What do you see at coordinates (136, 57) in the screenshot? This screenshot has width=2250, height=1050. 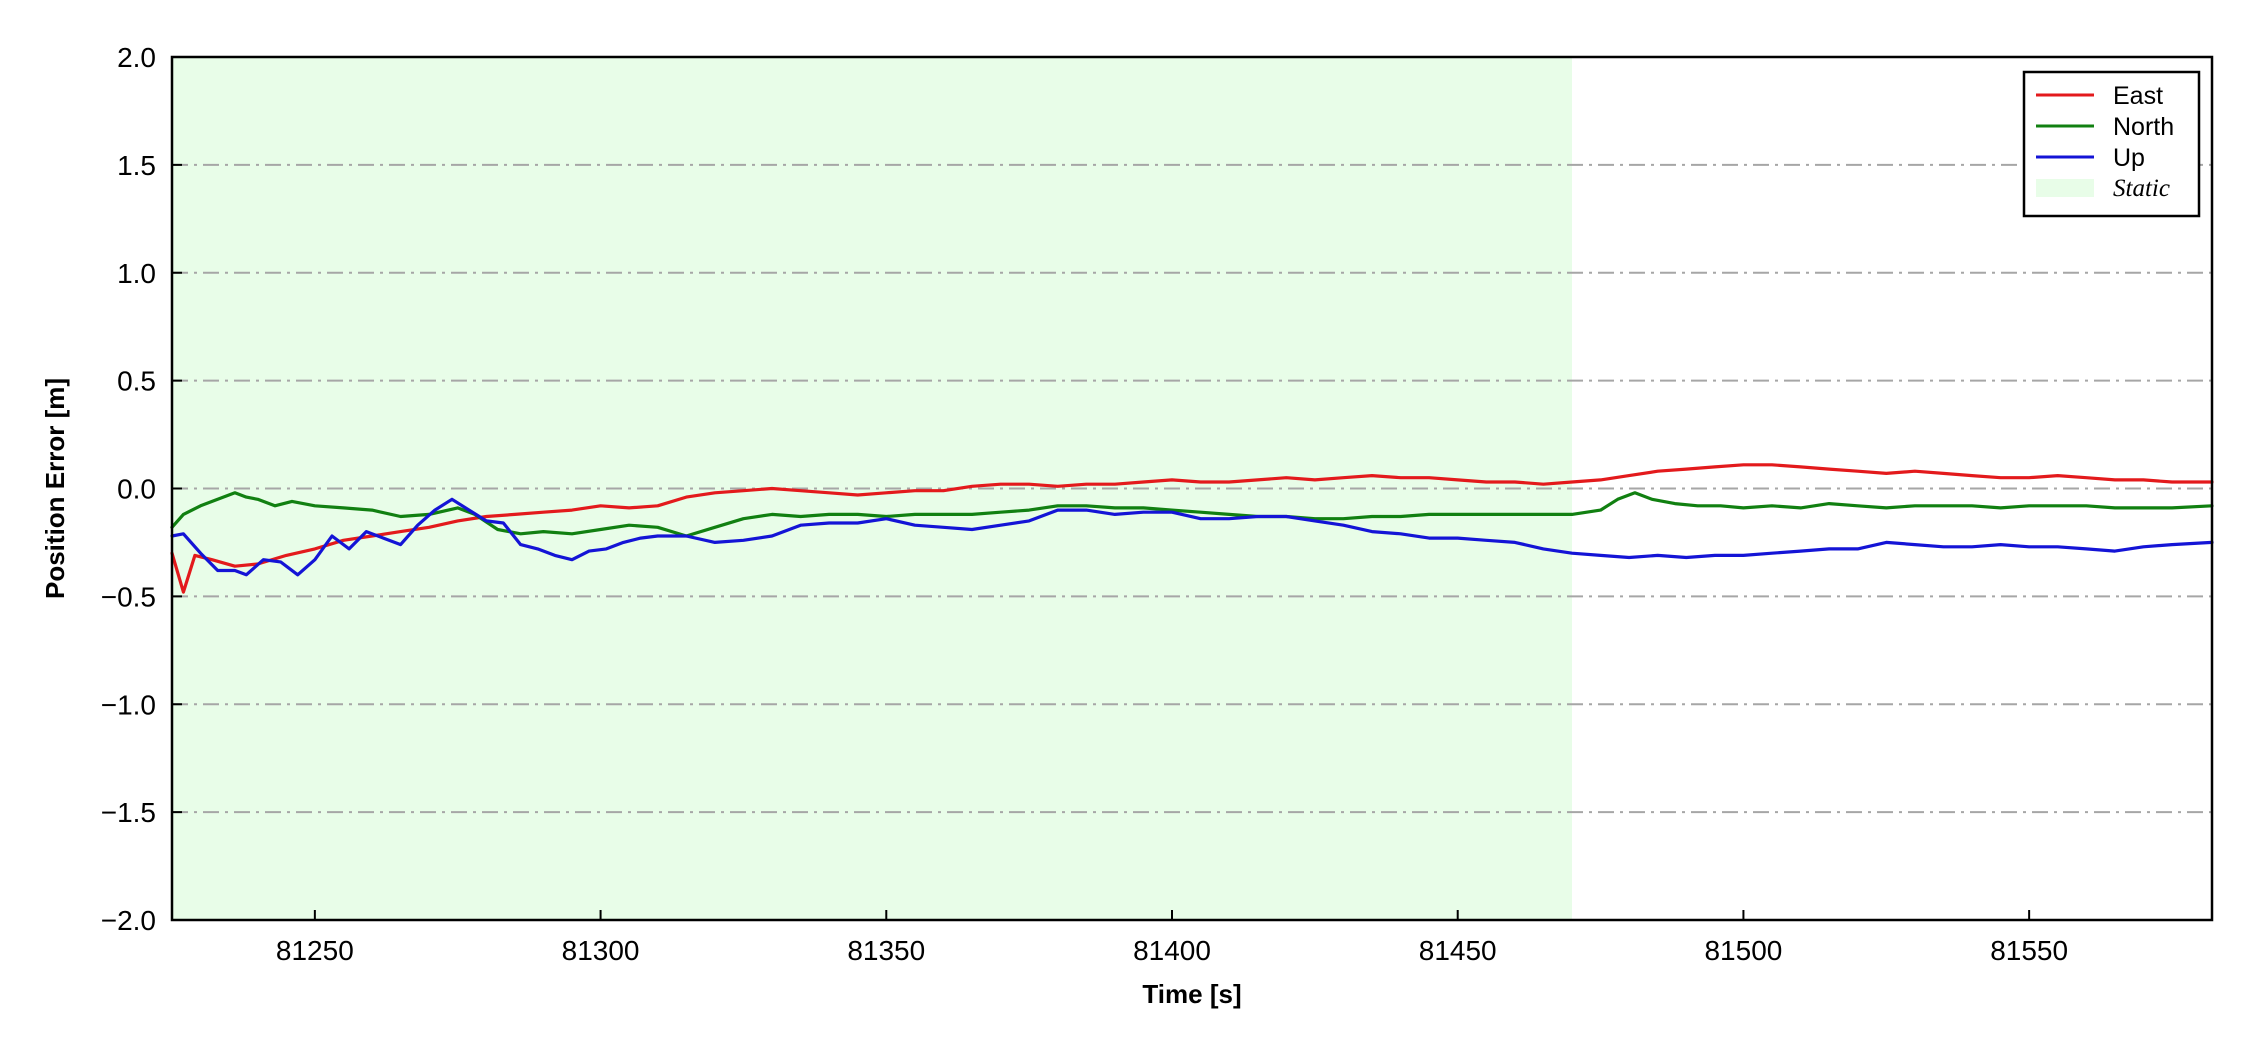 I see `y-tick-label-8: 2.0` at bounding box center [136, 57].